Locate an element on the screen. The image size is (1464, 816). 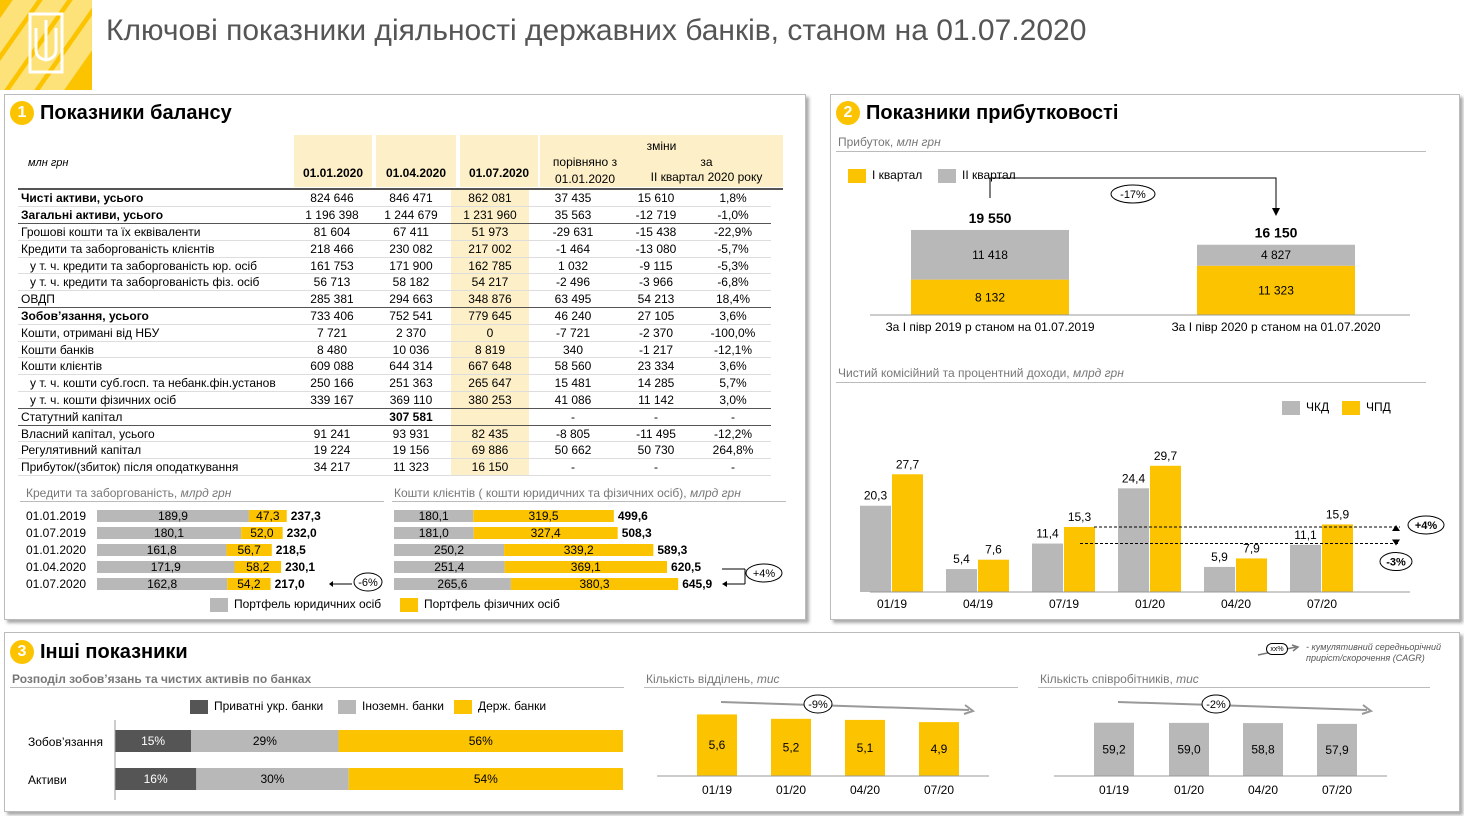
cell-value: -8 805 is located at coordinates (573, 434).